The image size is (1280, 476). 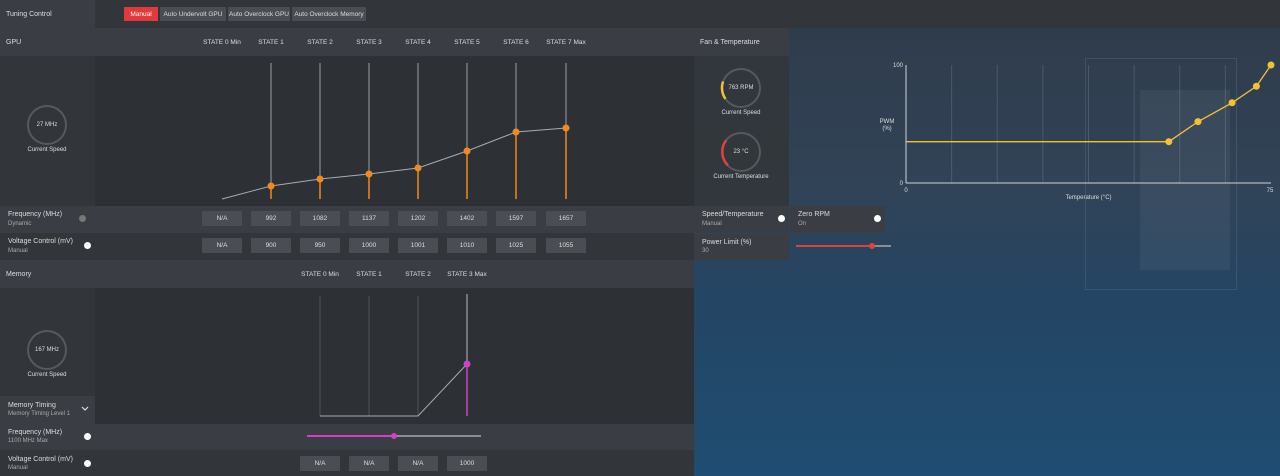 I want to click on gpu-freq-state-4: 1202, so click(x=418, y=218).